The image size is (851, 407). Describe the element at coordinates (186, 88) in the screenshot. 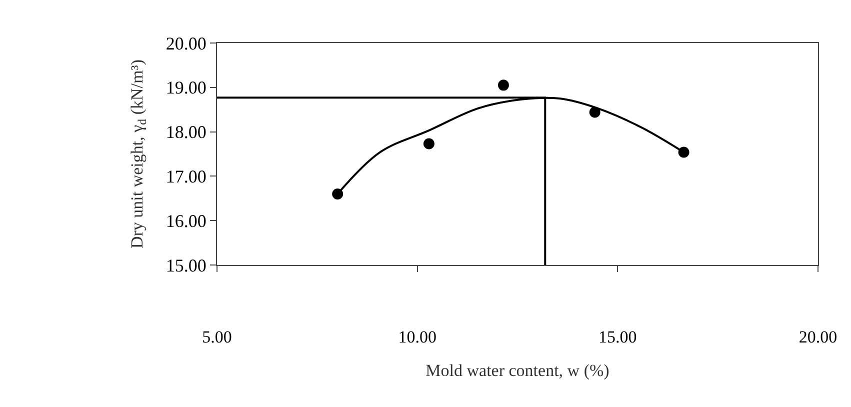

I see `y-tick-label: 19.00` at that location.